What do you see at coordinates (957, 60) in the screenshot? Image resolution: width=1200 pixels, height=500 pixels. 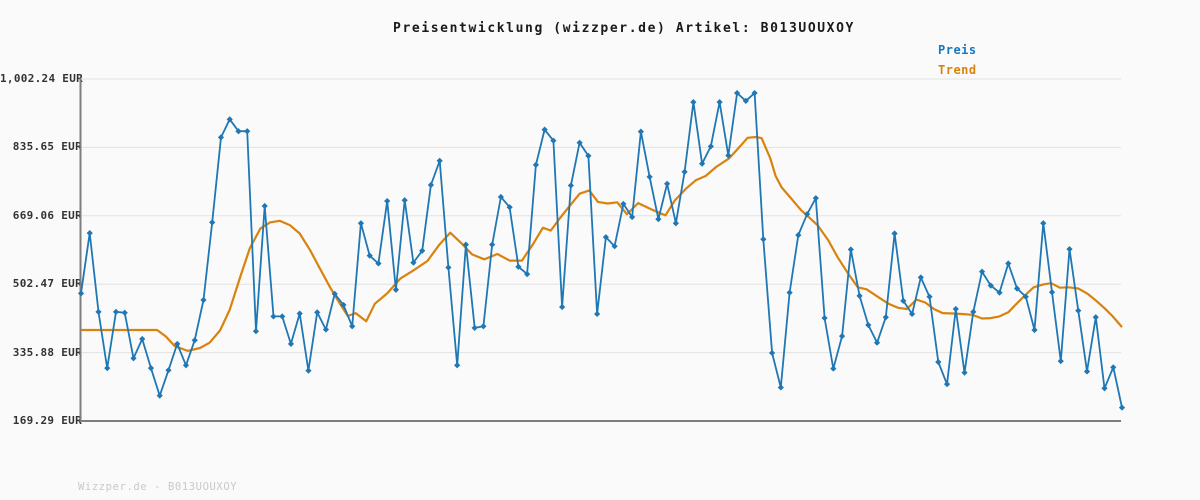 I see `legend: Preis Trend` at bounding box center [957, 60].